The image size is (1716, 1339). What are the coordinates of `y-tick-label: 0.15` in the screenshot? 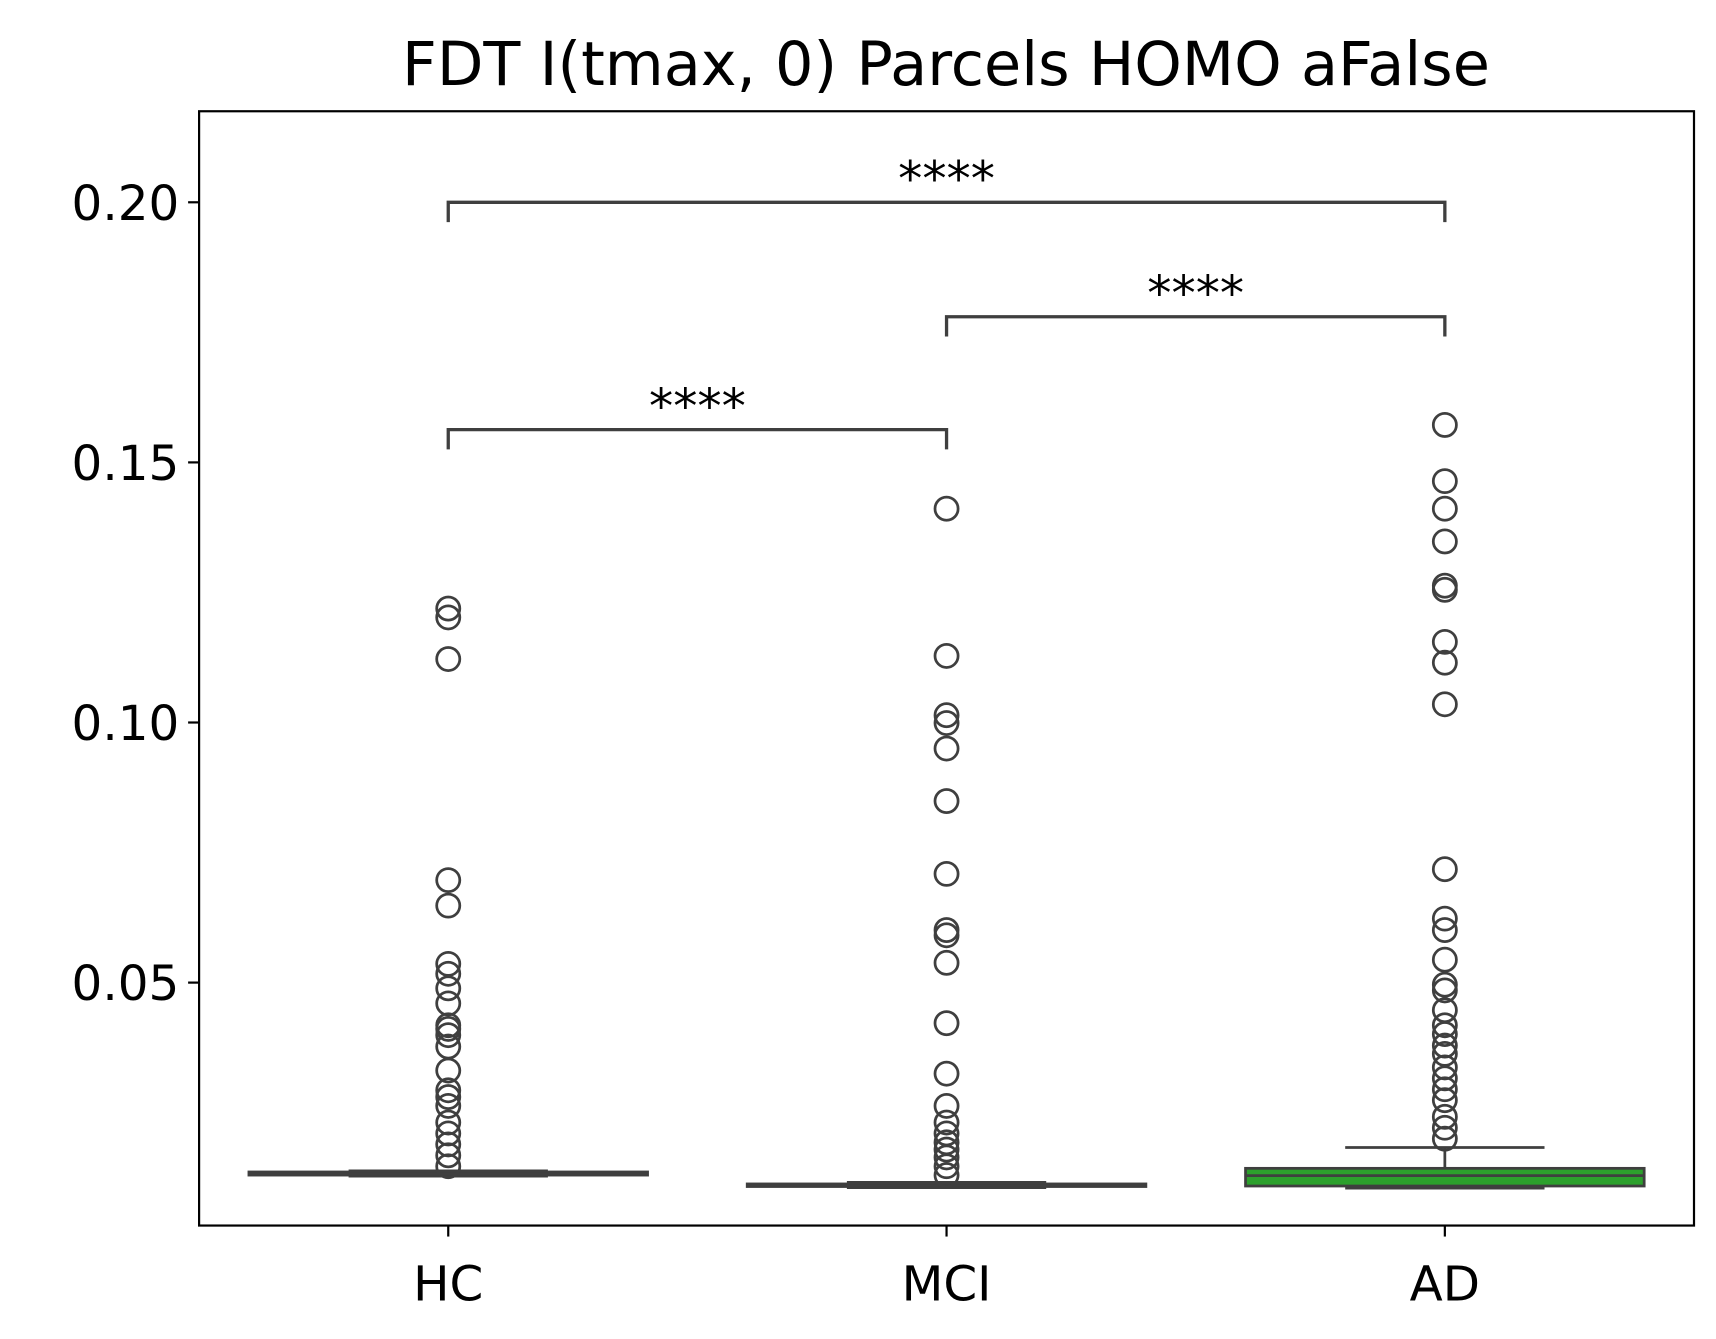 It's located at (126, 464).